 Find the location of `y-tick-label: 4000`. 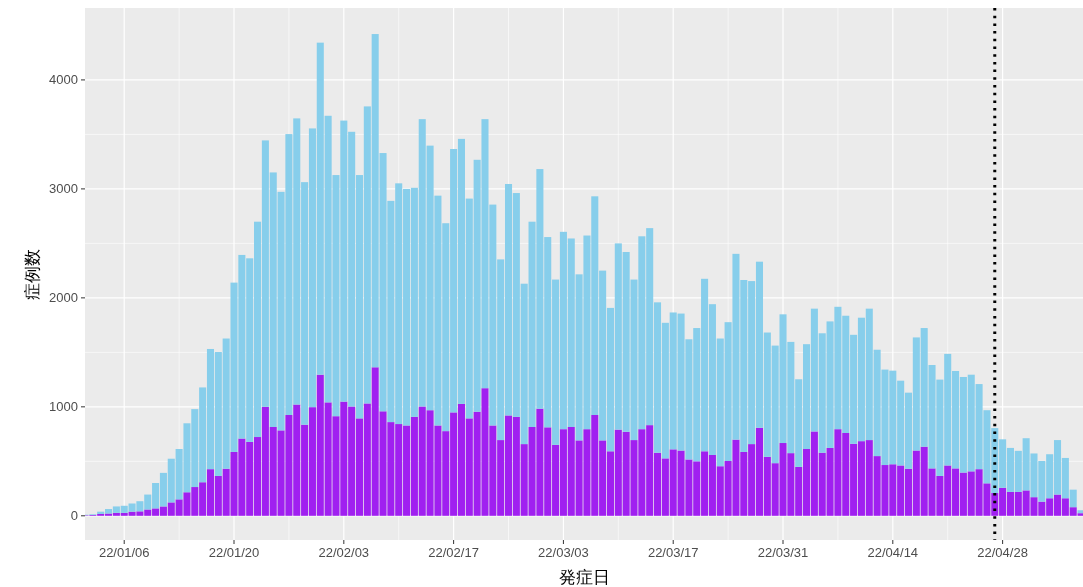

y-tick-label: 4000 is located at coordinates (63, 80).